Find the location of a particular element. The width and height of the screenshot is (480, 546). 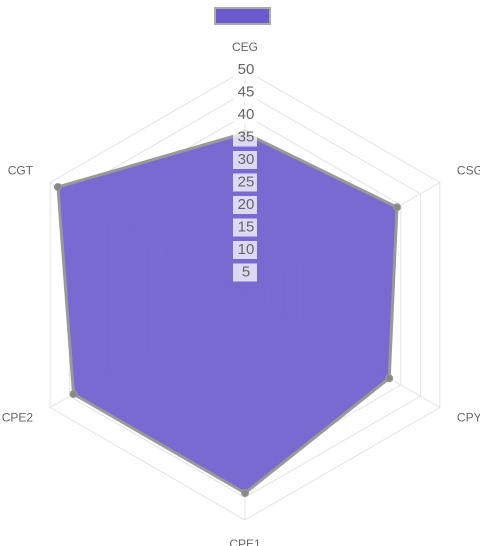

tick-label: 15 is located at coordinates (246, 226).